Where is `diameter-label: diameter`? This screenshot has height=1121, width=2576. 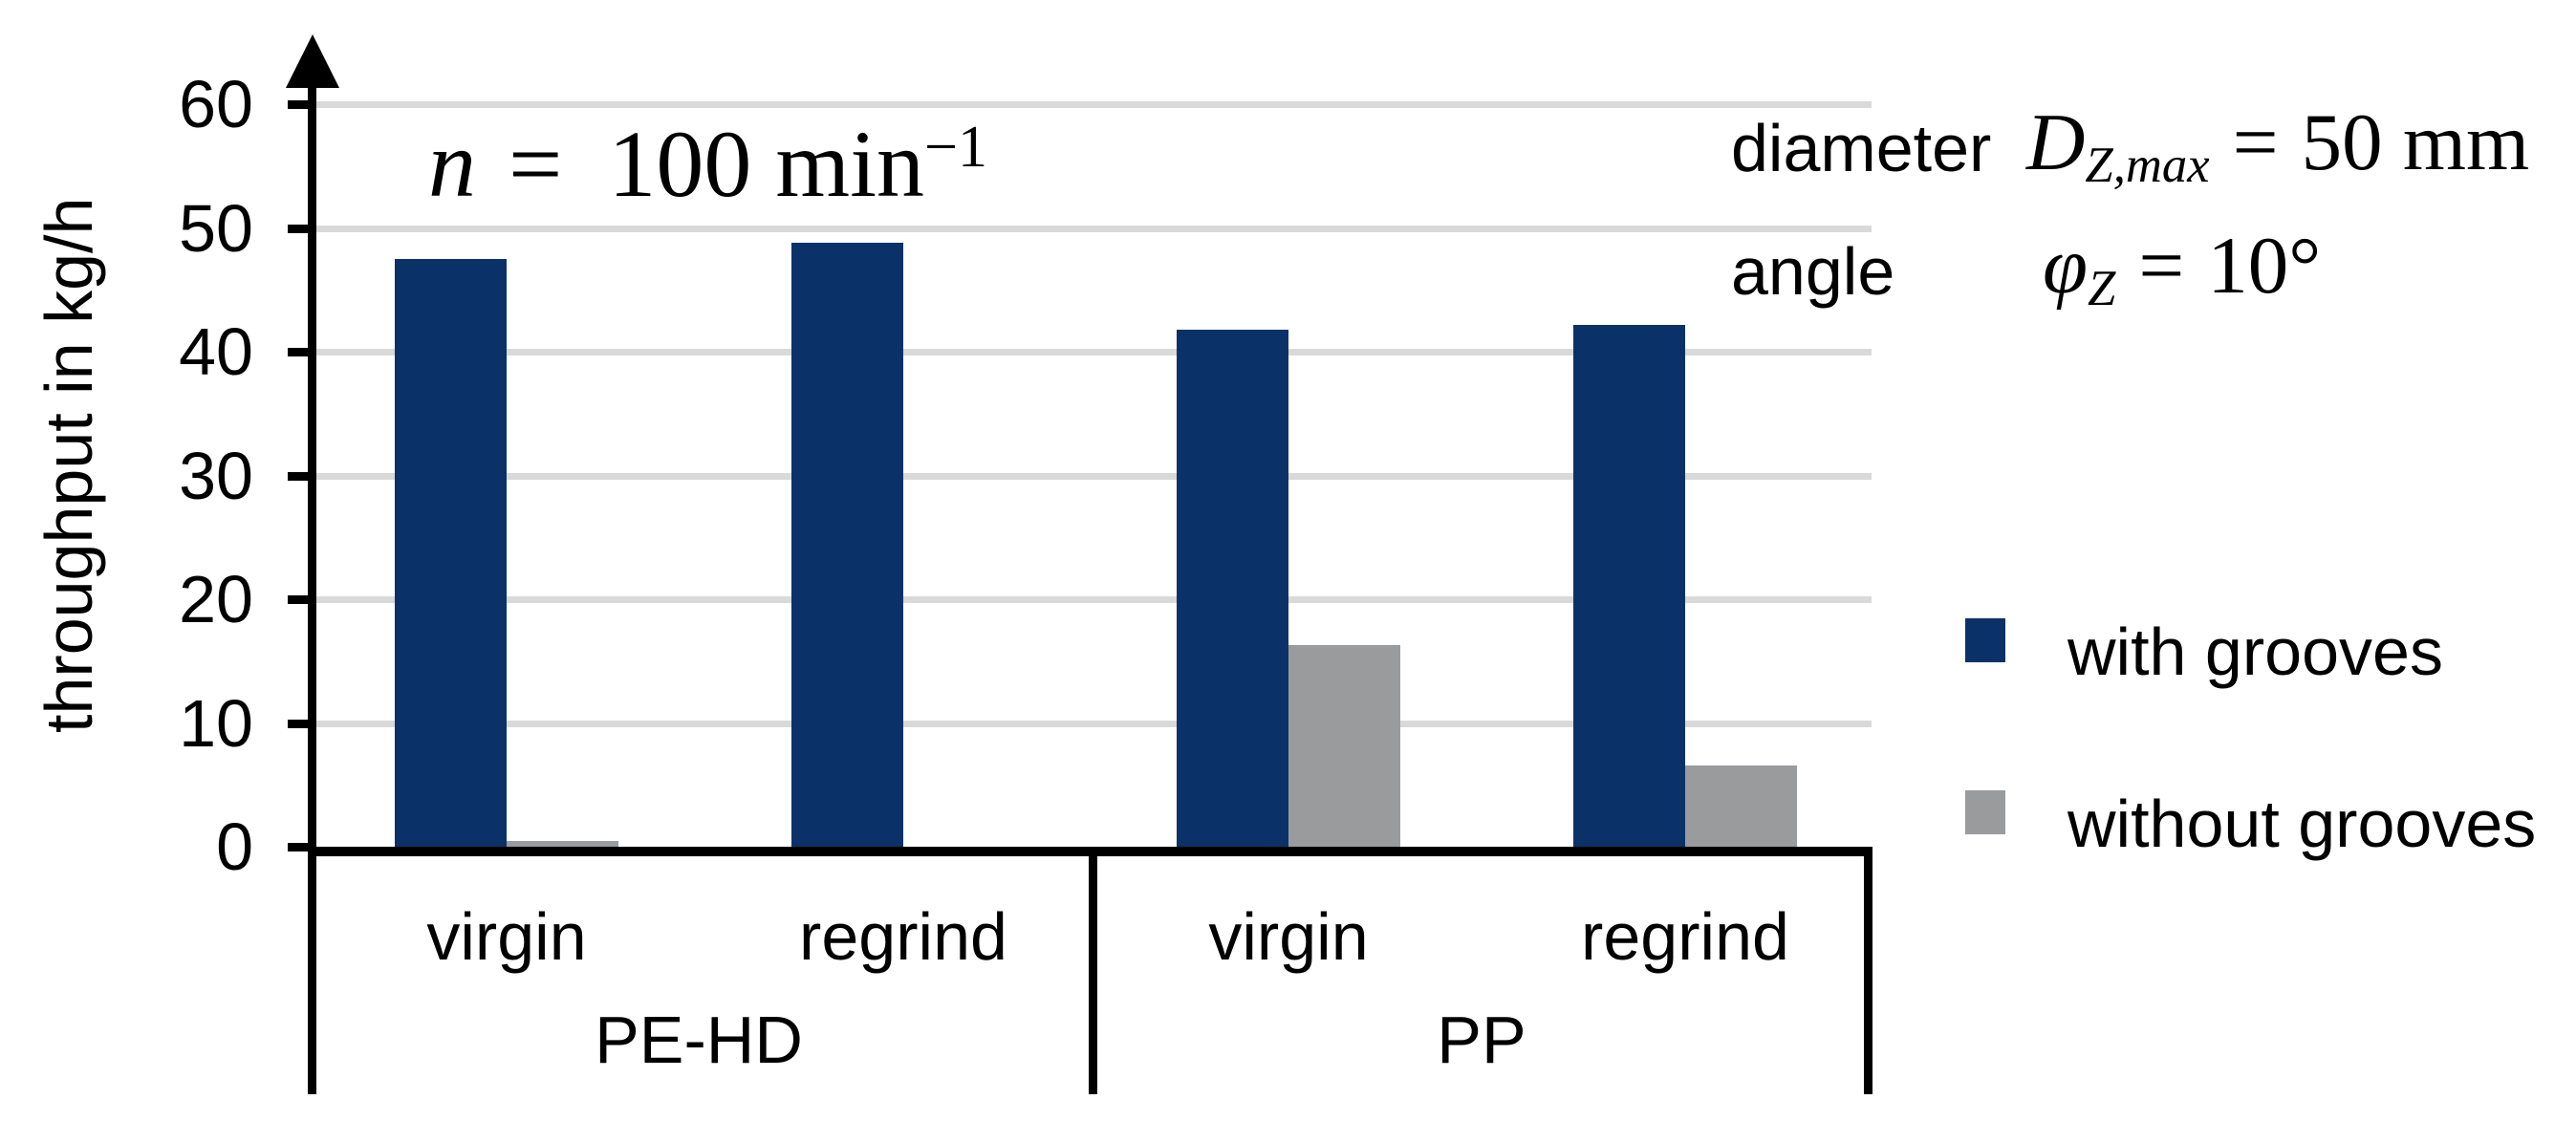 diameter-label: diameter is located at coordinates (1861, 148).